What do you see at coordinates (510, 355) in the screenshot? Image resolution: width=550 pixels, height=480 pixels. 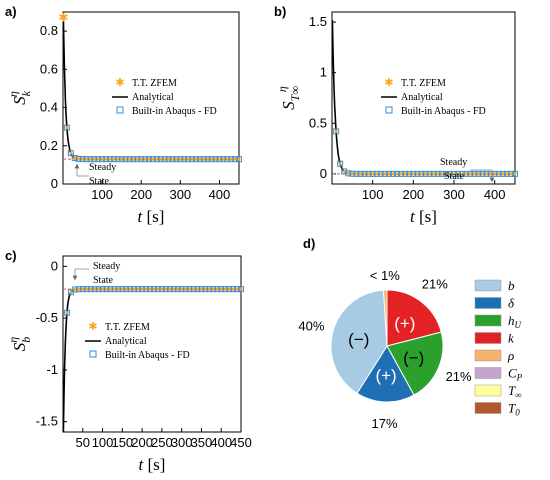 I see `legend-label: ρ` at bounding box center [510, 355].